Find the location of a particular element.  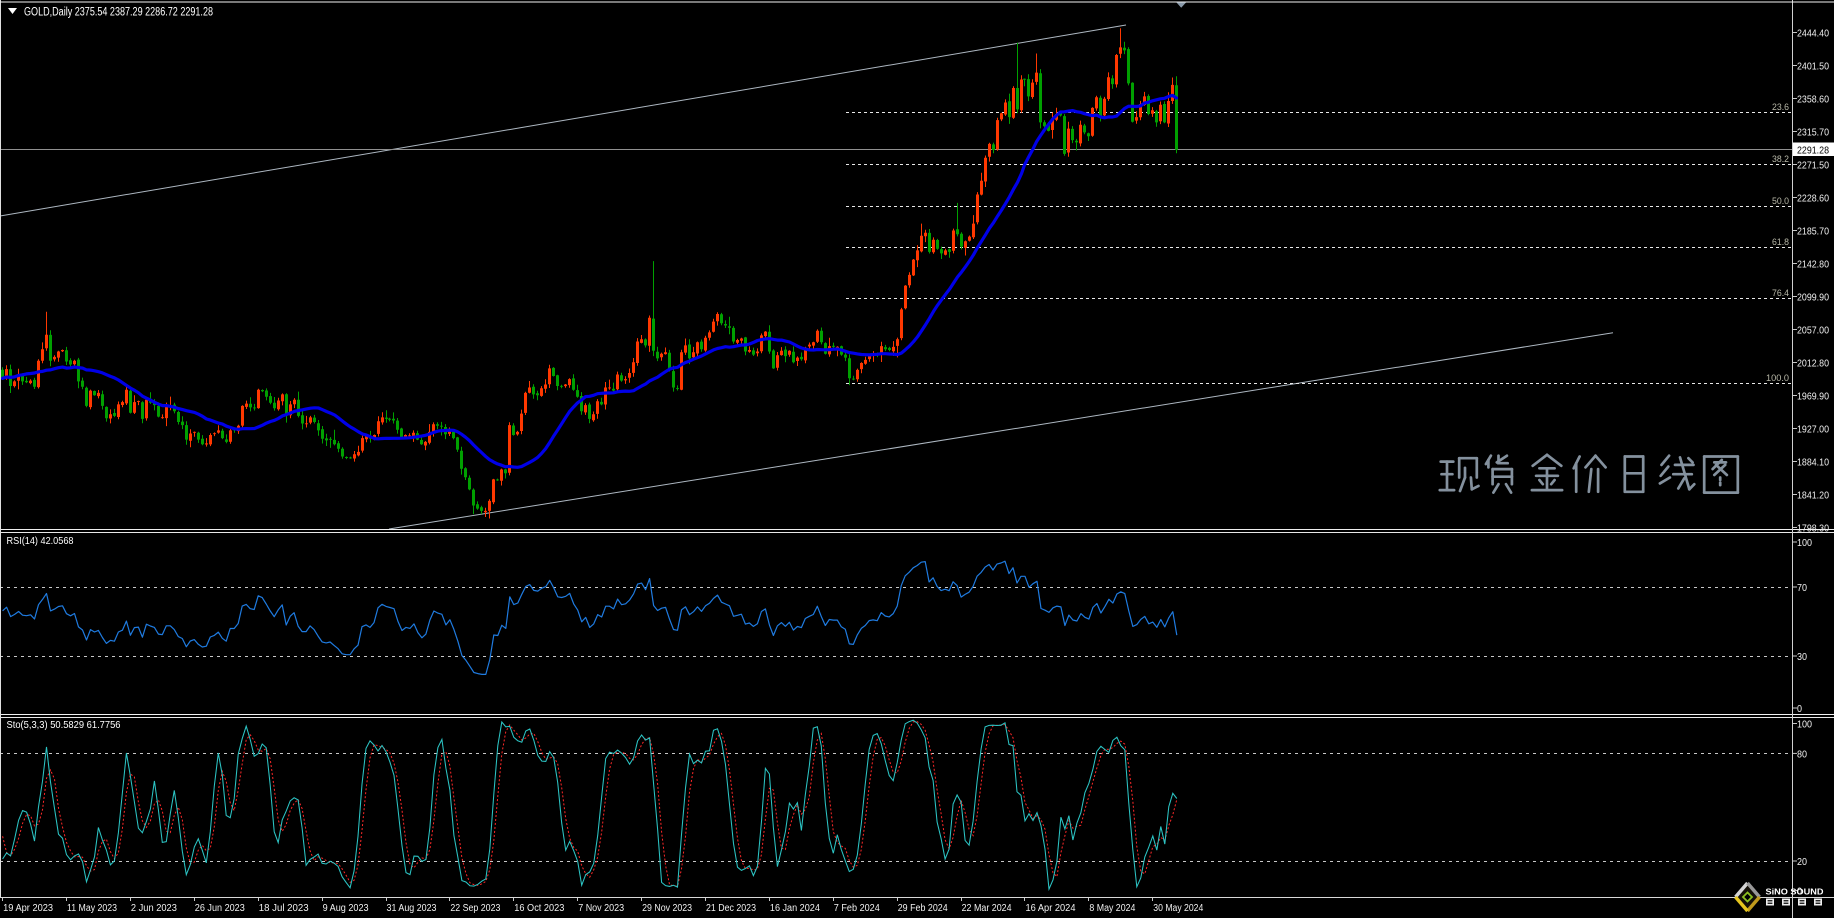

svg-text: 7 Nov 2023 is located at coordinates (601, 908).